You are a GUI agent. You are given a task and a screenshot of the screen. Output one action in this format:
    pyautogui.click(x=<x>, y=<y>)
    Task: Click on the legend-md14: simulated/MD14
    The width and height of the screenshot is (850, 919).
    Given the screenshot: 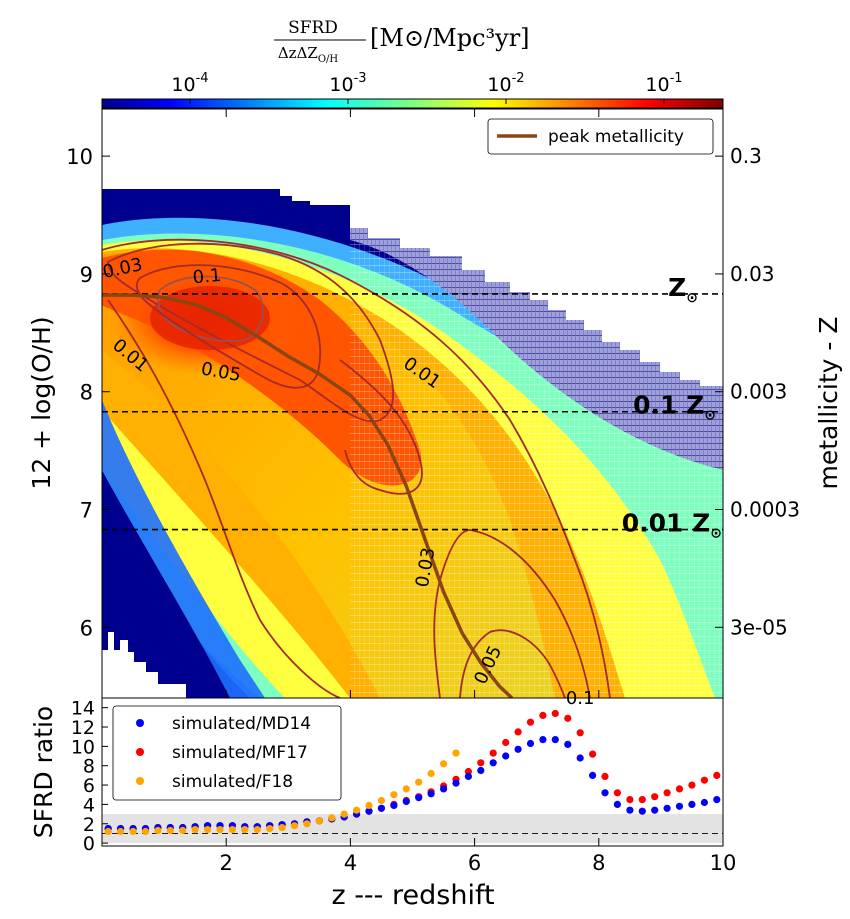 What is the action you would take?
    pyautogui.click(x=241, y=724)
    